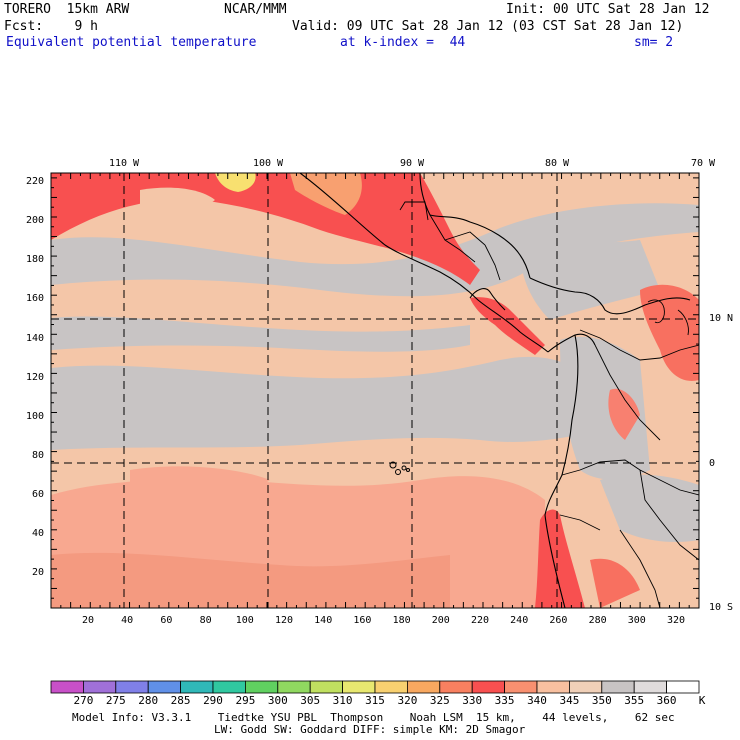 The height and width of the screenshot is (740, 740). Describe the element at coordinates (649, 508) in the screenshot. I see `shade-gray-amazon` at that location.